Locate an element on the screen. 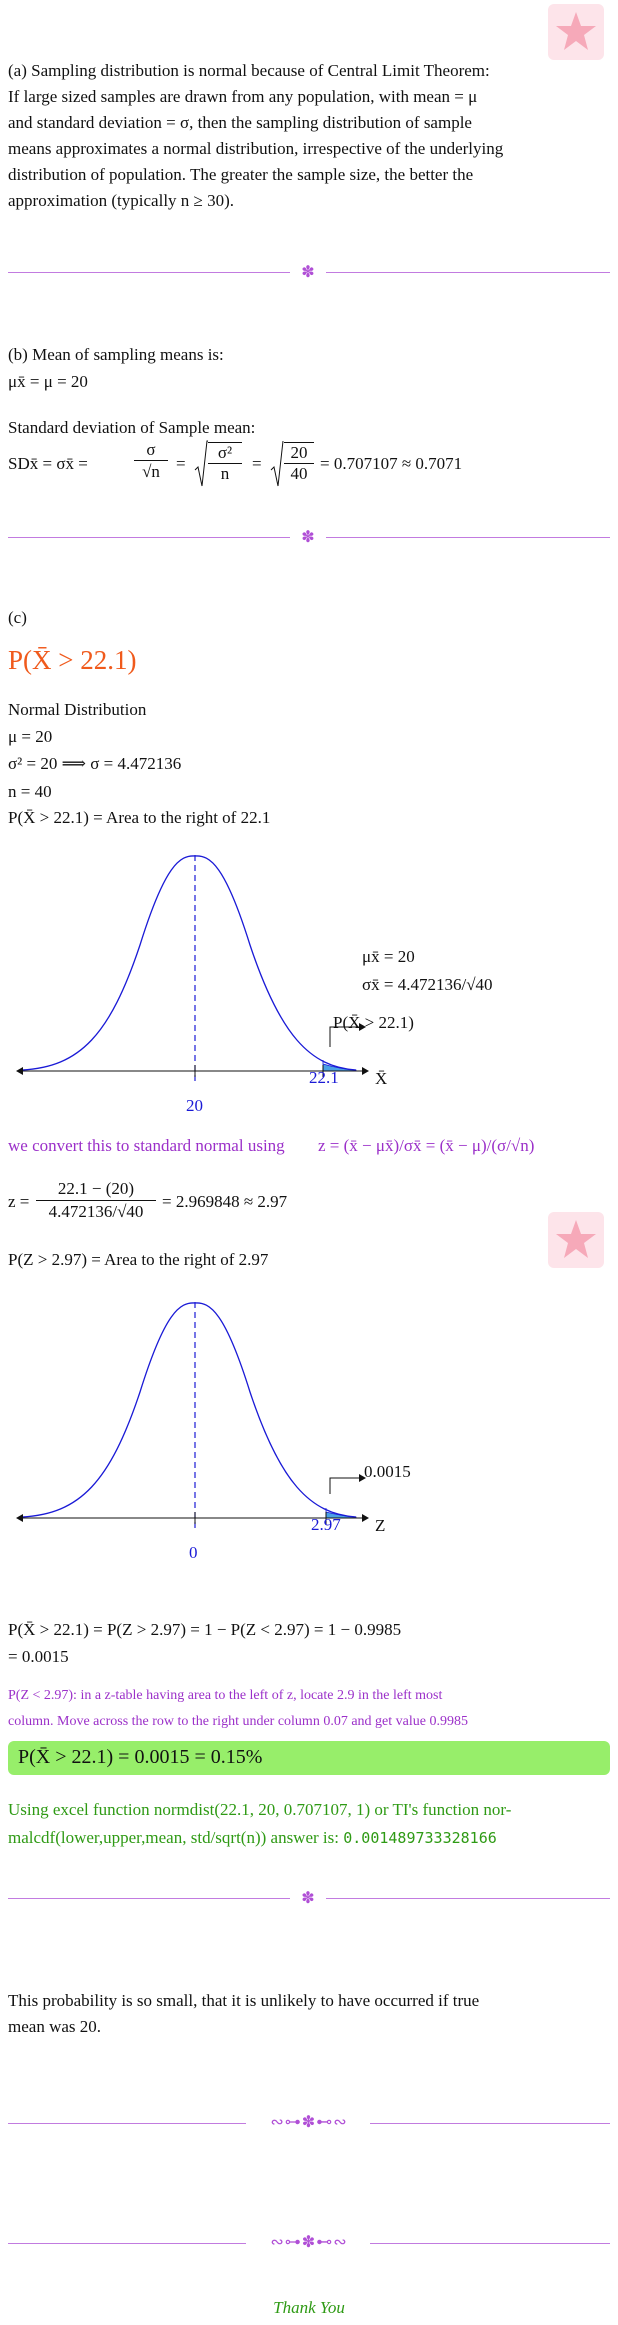 The image size is (618, 2325). mean-equation: μx̄ = μ = 20 is located at coordinates (48, 381).